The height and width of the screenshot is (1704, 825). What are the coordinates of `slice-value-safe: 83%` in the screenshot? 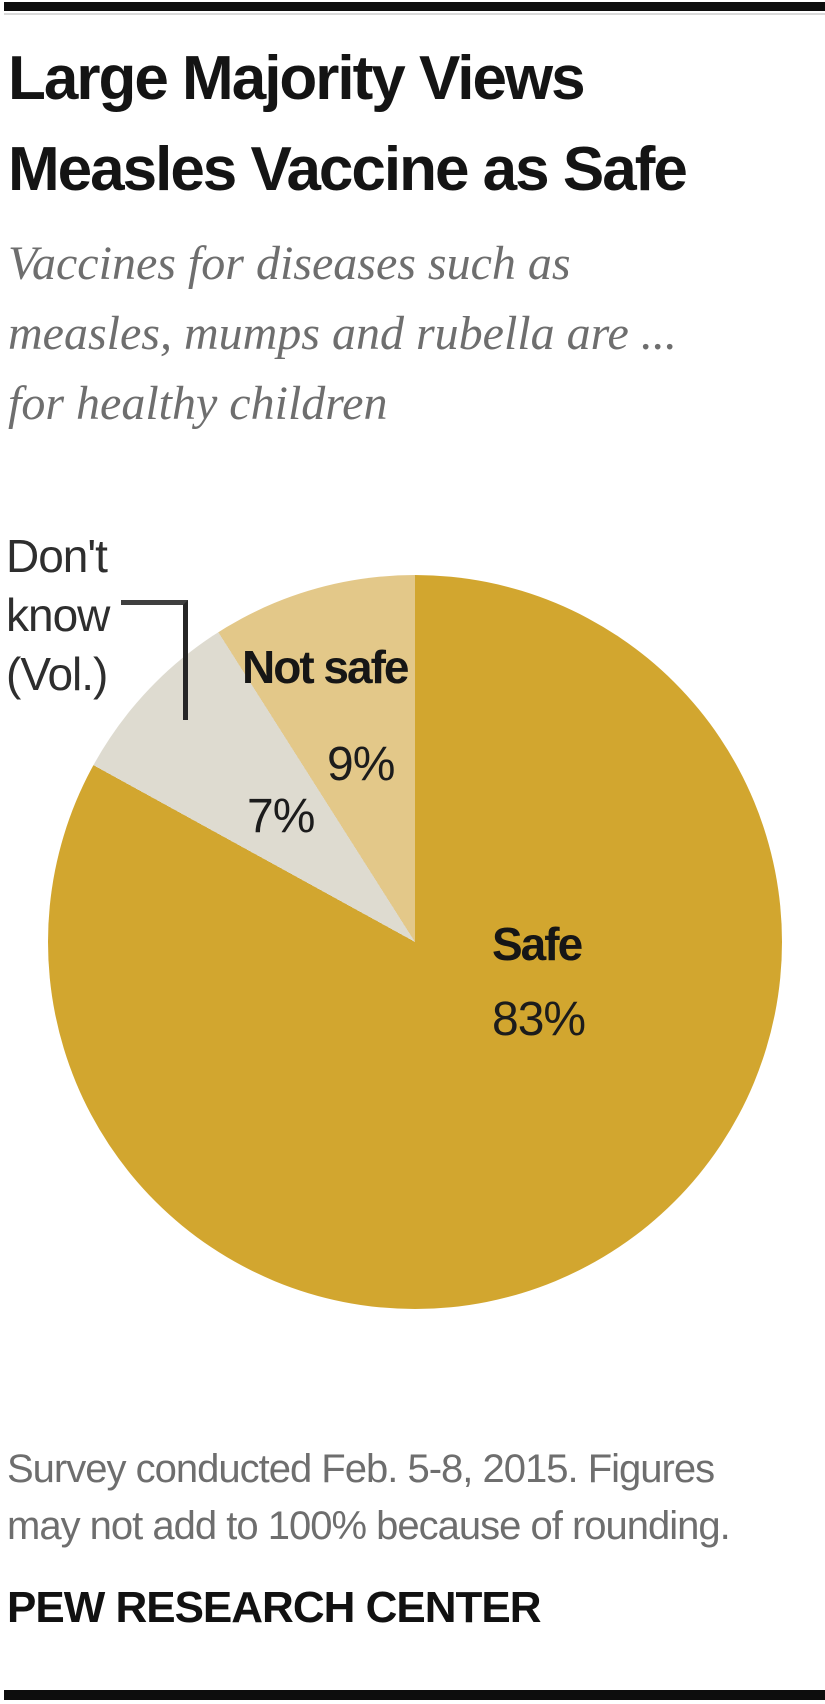 It's located at (539, 1019).